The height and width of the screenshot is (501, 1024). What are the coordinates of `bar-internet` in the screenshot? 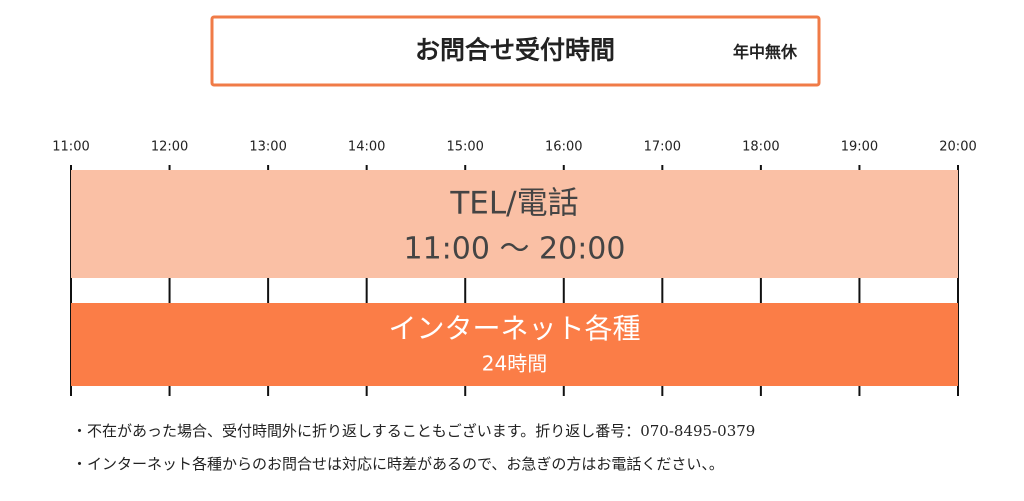 It's located at (514, 344).